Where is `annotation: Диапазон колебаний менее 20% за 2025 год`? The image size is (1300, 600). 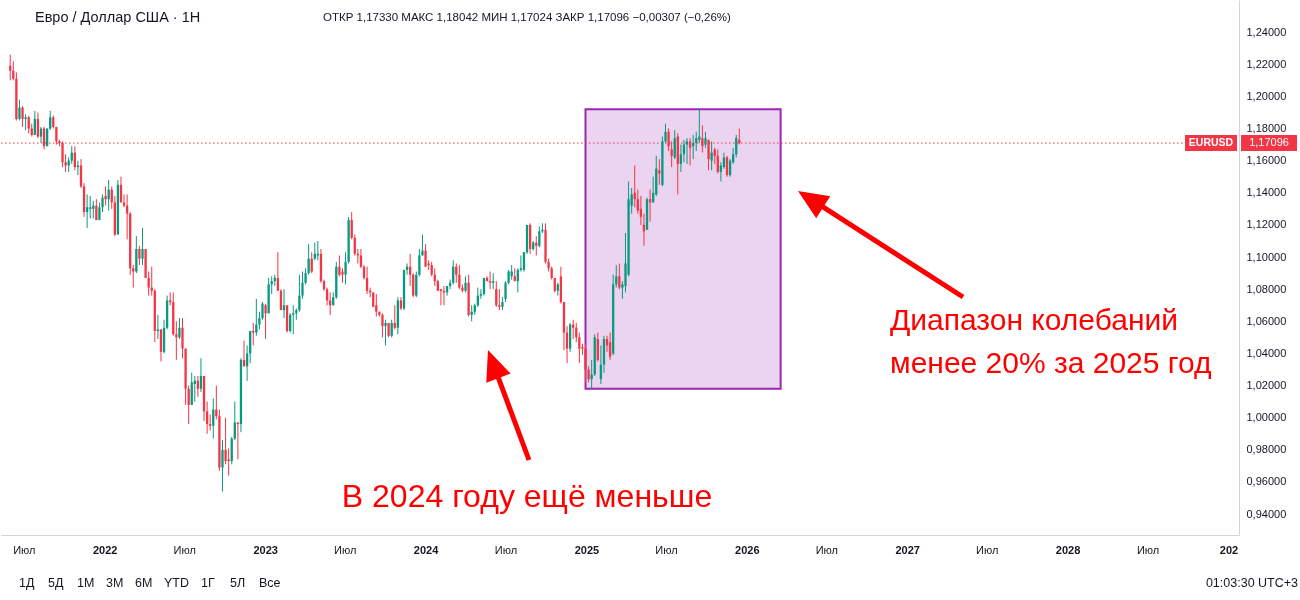
annotation: Диапазон колебаний менее 20% за 2025 год is located at coordinates (1051, 341).